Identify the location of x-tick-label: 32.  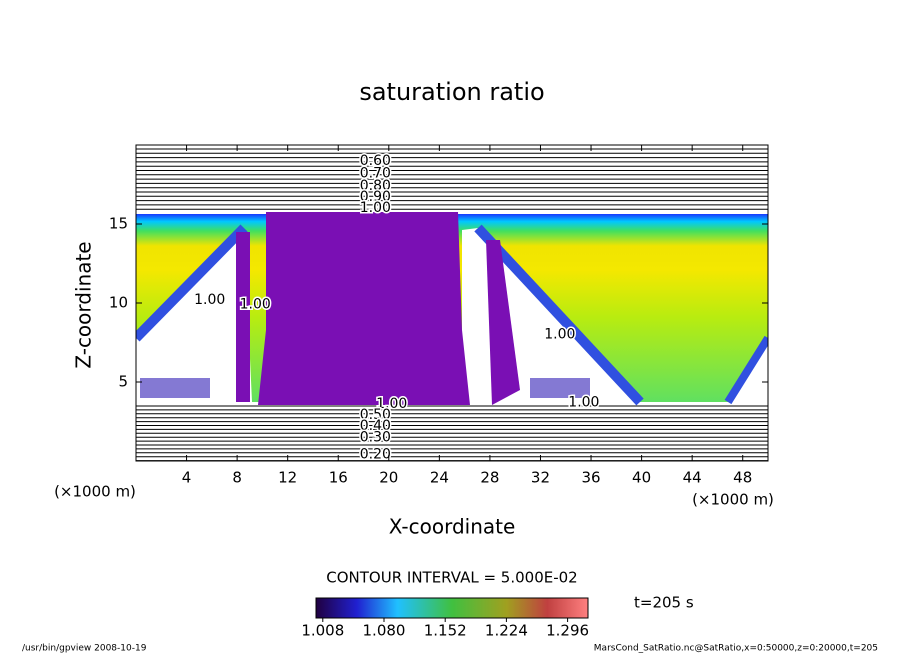
(540, 478).